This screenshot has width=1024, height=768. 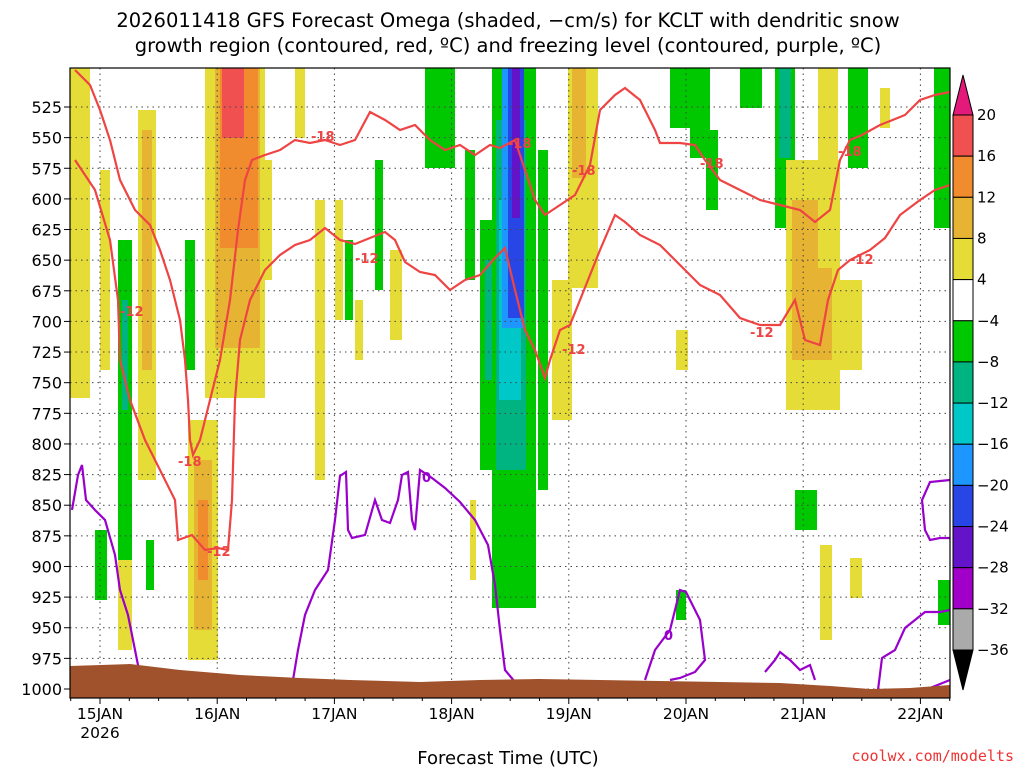 I want to click on x-axis-year-label: 2026, so click(x=99, y=733).